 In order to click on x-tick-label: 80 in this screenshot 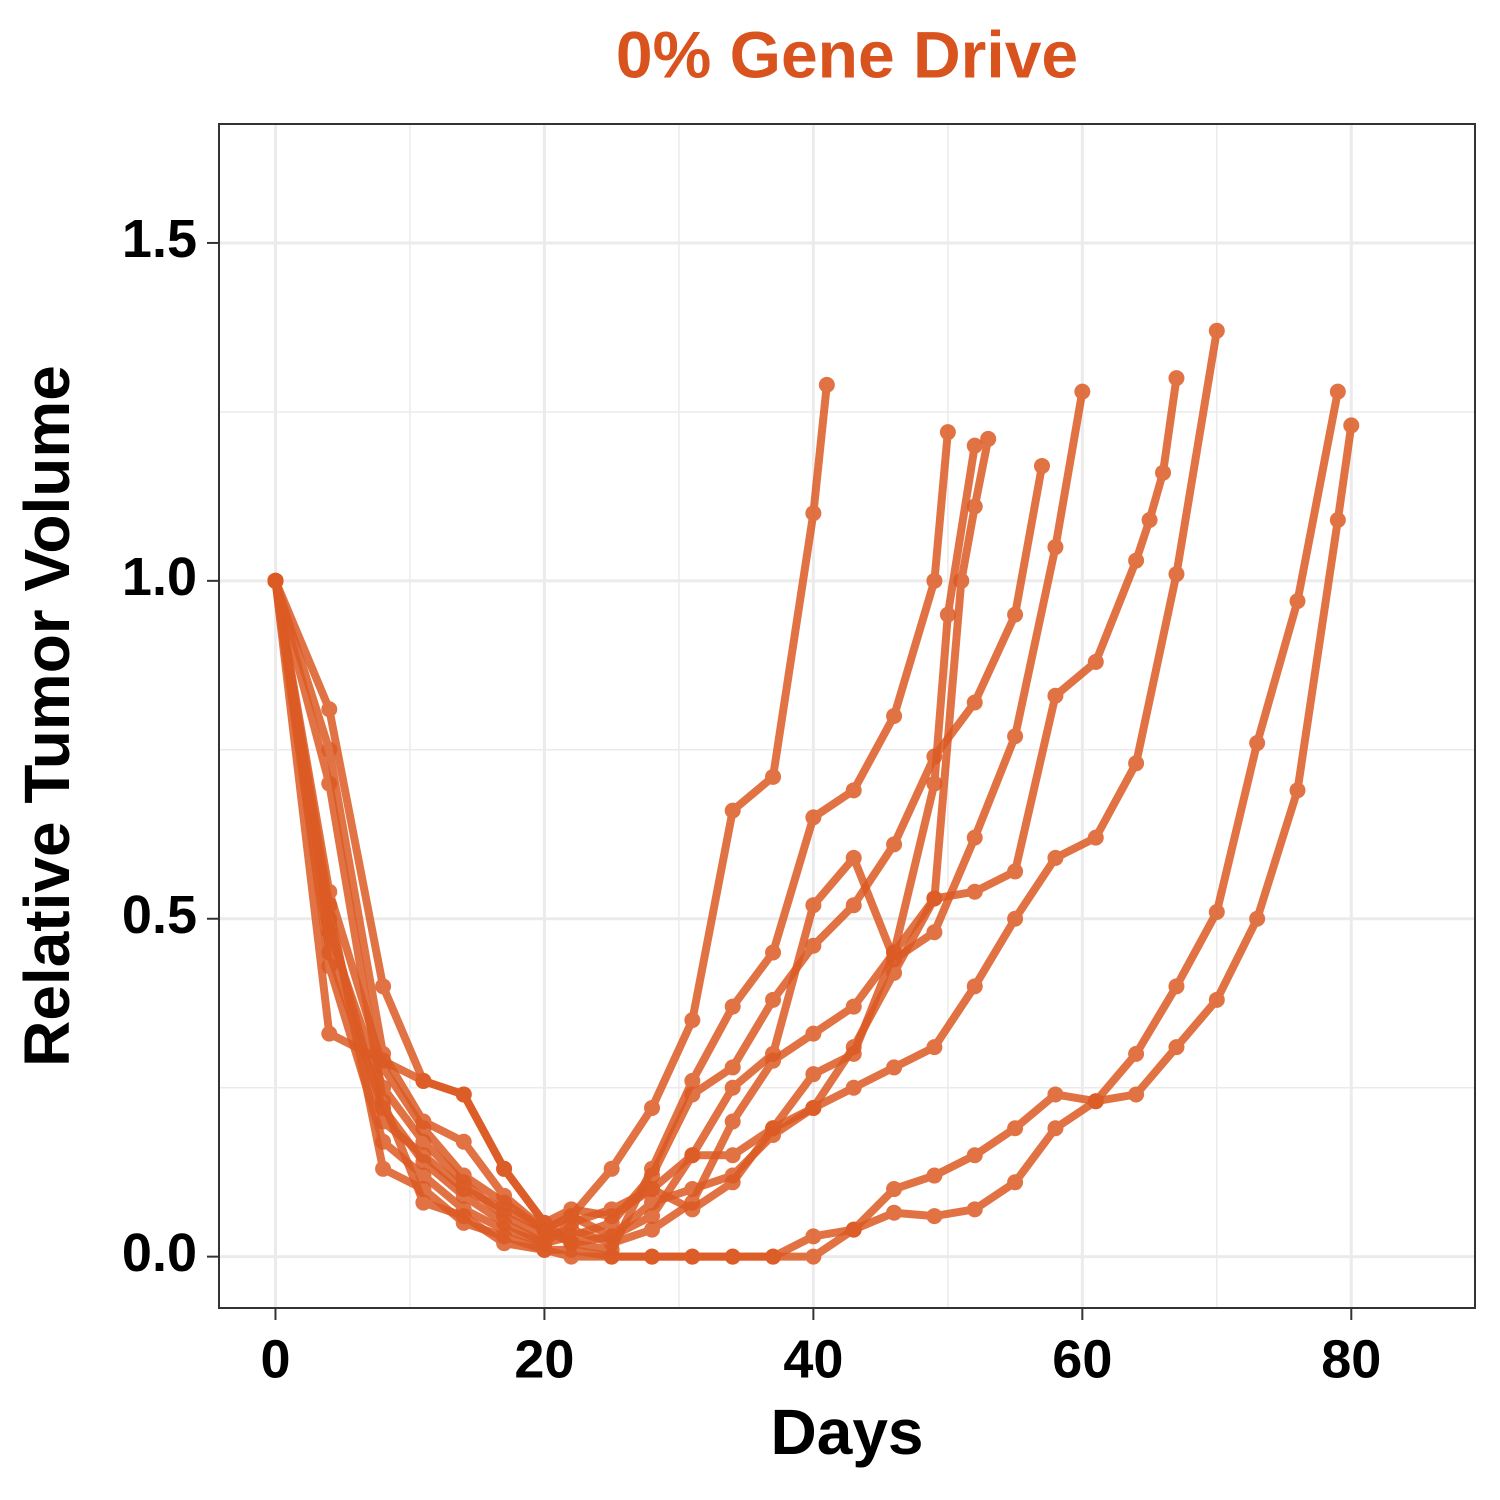, I will do `click(1351, 1359)`.